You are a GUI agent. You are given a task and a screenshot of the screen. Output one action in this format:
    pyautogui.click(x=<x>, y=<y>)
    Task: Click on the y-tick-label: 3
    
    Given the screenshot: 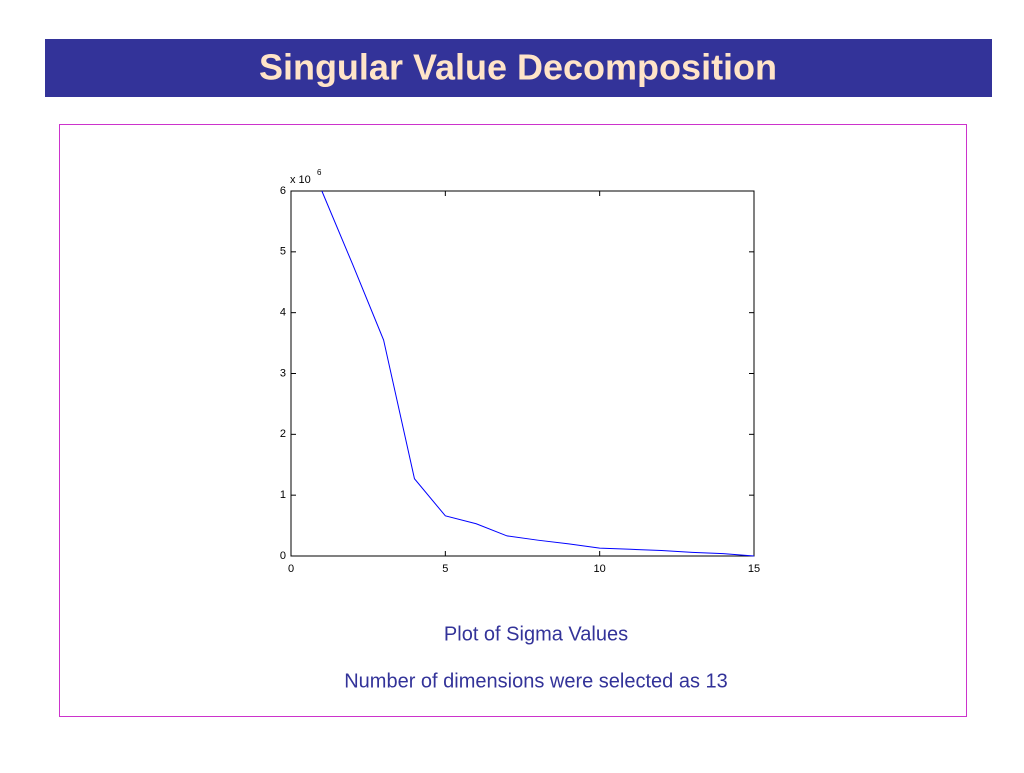 What is the action you would take?
    pyautogui.click(x=283, y=373)
    